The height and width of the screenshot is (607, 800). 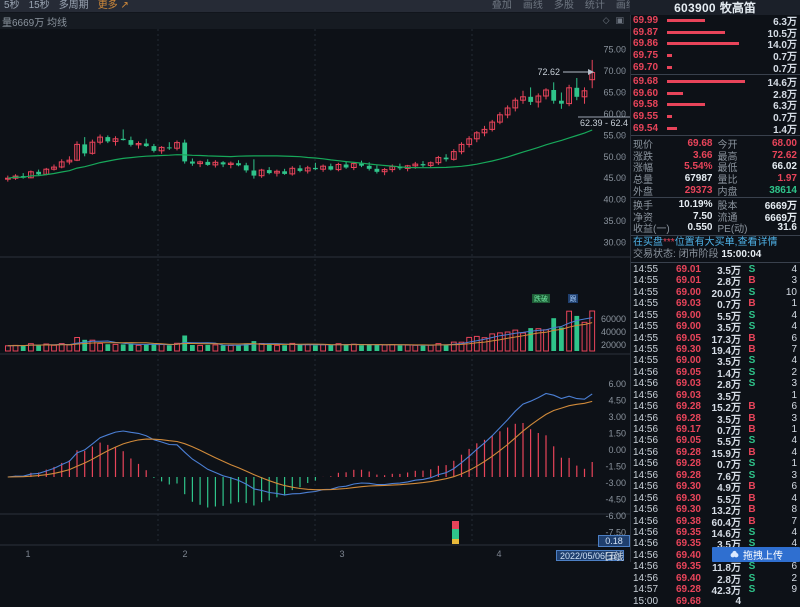 I want to click on toolbar-item-15s: 15秒, so click(x=39, y=6).